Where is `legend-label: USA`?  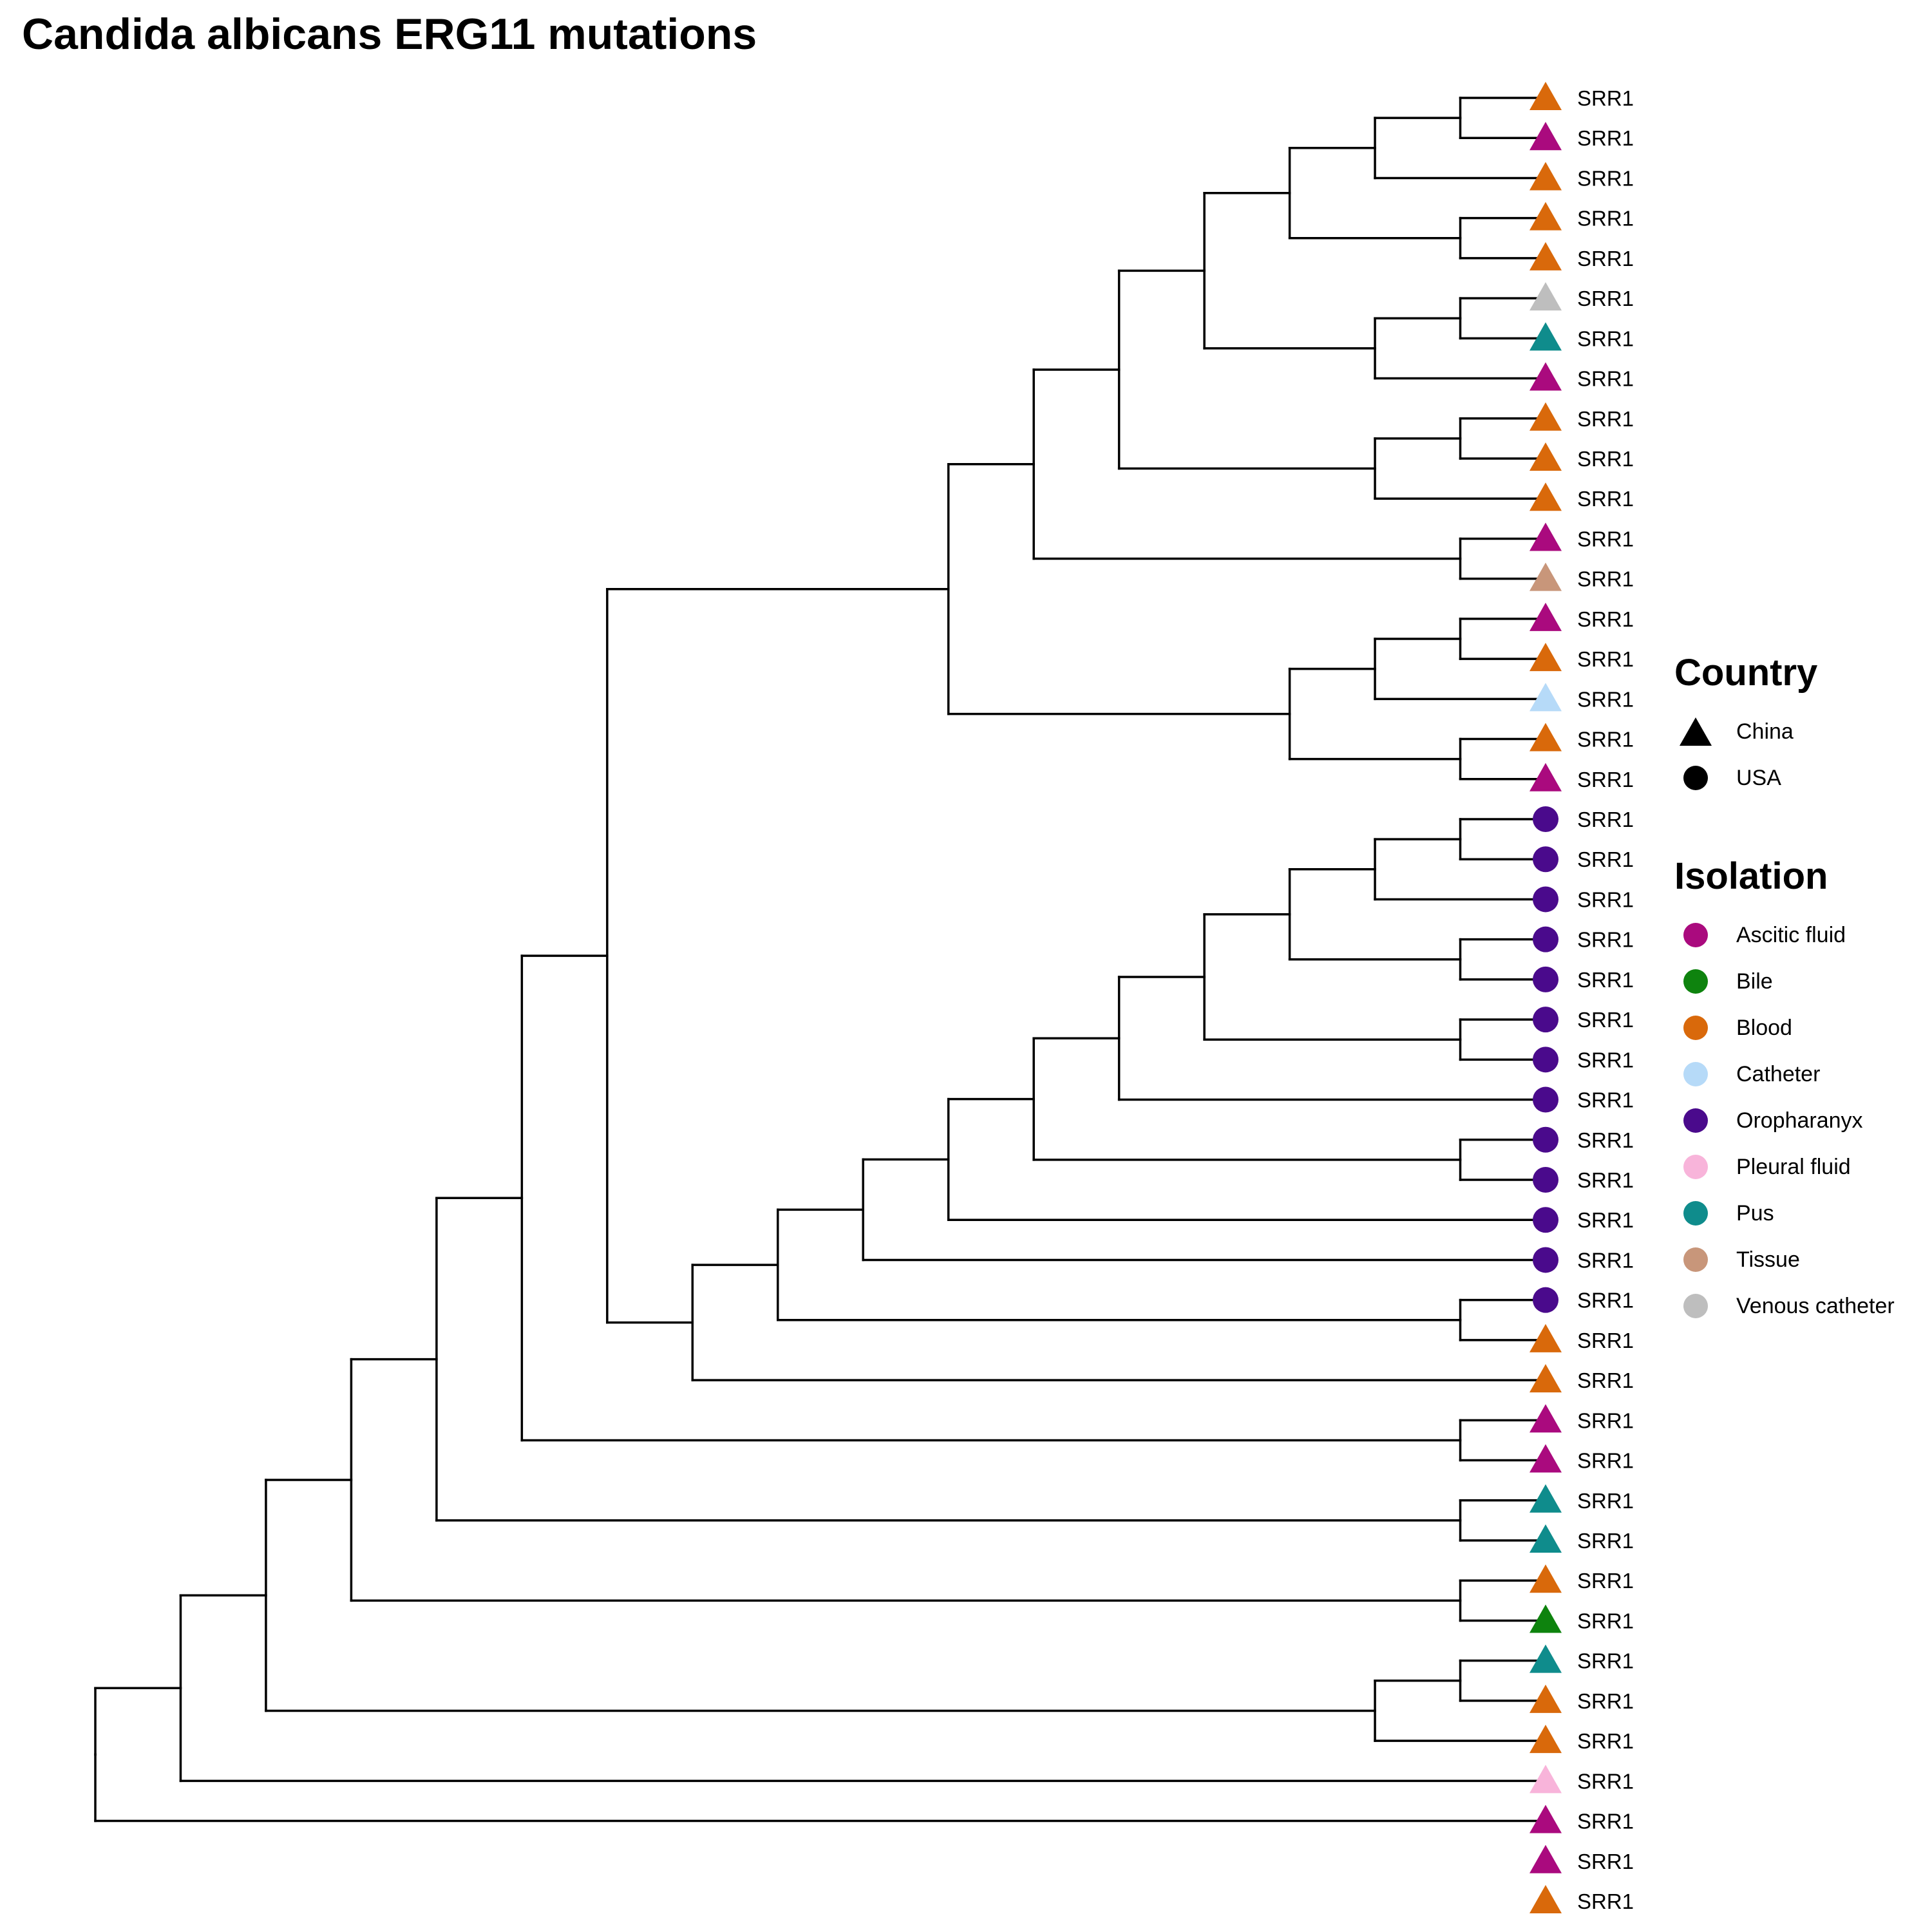
legend-label: USA is located at coordinates (1758, 778).